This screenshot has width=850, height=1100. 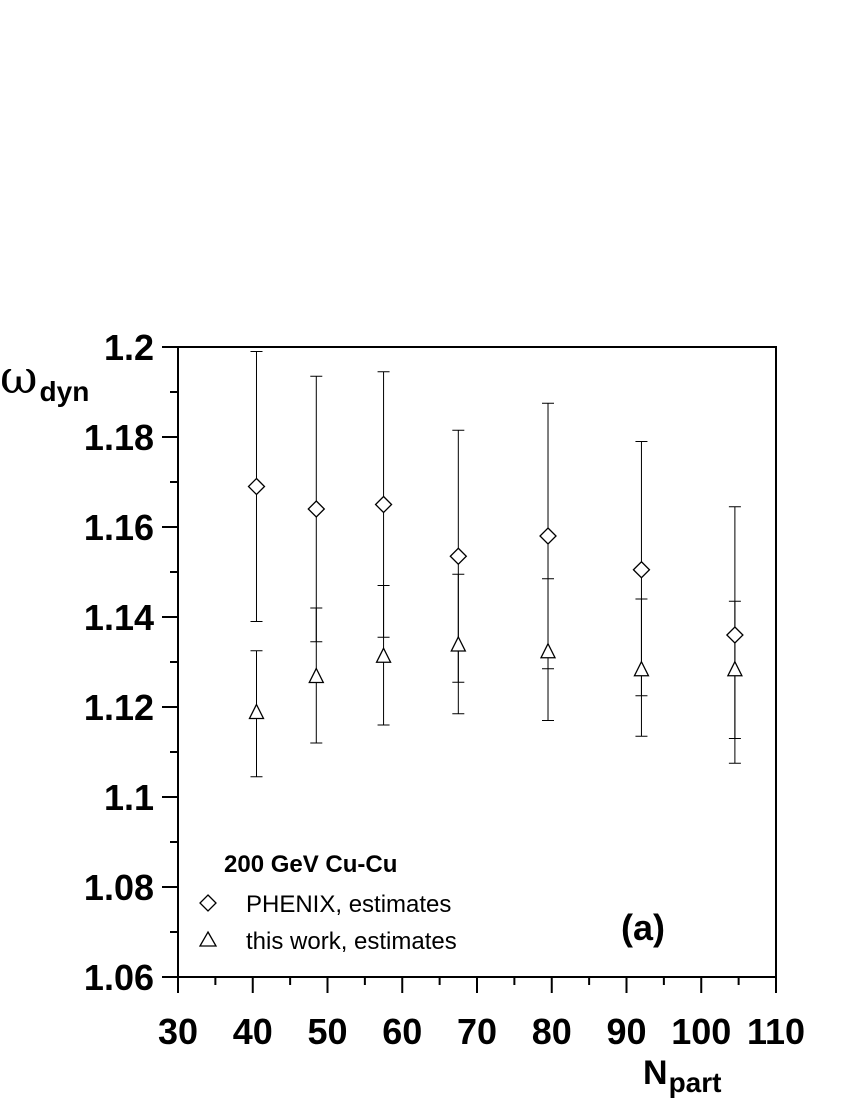 What do you see at coordinates (119, 887) in the screenshot?
I see `y-tick-label: 1.08` at bounding box center [119, 887].